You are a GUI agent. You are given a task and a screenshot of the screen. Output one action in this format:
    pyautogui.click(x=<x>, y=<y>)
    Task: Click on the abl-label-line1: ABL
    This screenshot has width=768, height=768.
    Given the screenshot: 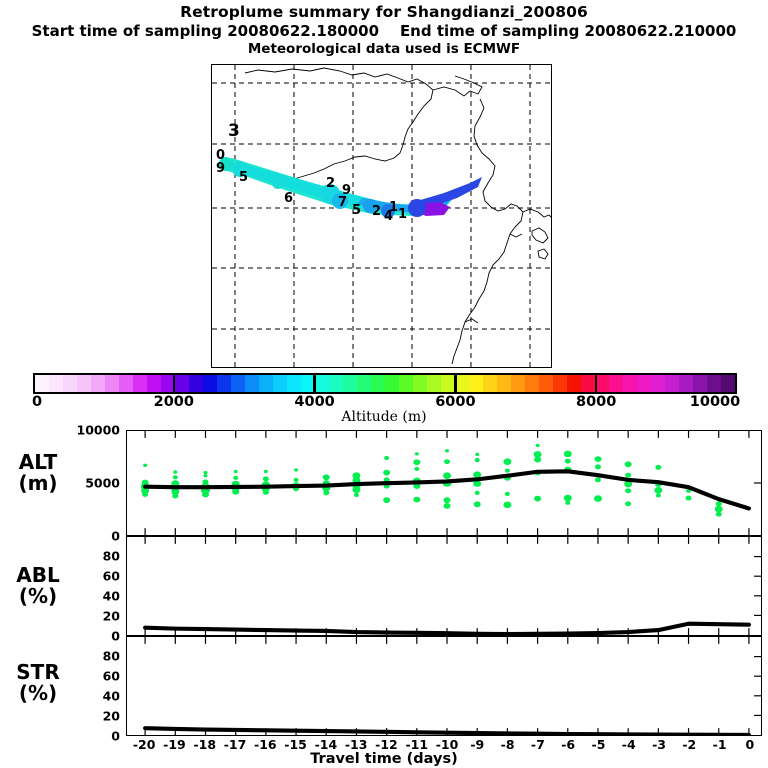 What is the action you would take?
    pyautogui.click(x=38, y=575)
    